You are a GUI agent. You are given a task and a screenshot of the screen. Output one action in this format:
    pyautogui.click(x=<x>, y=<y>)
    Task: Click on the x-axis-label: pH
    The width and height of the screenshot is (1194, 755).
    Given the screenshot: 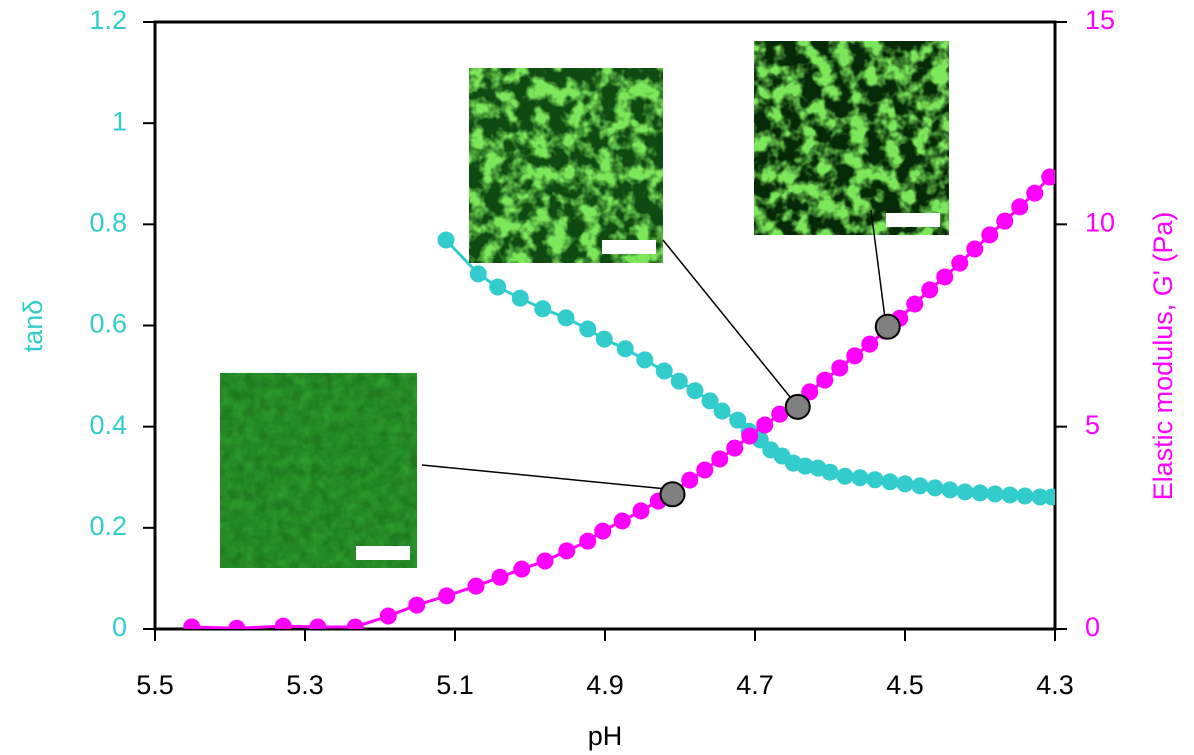 What is the action you would take?
    pyautogui.click(x=605, y=736)
    